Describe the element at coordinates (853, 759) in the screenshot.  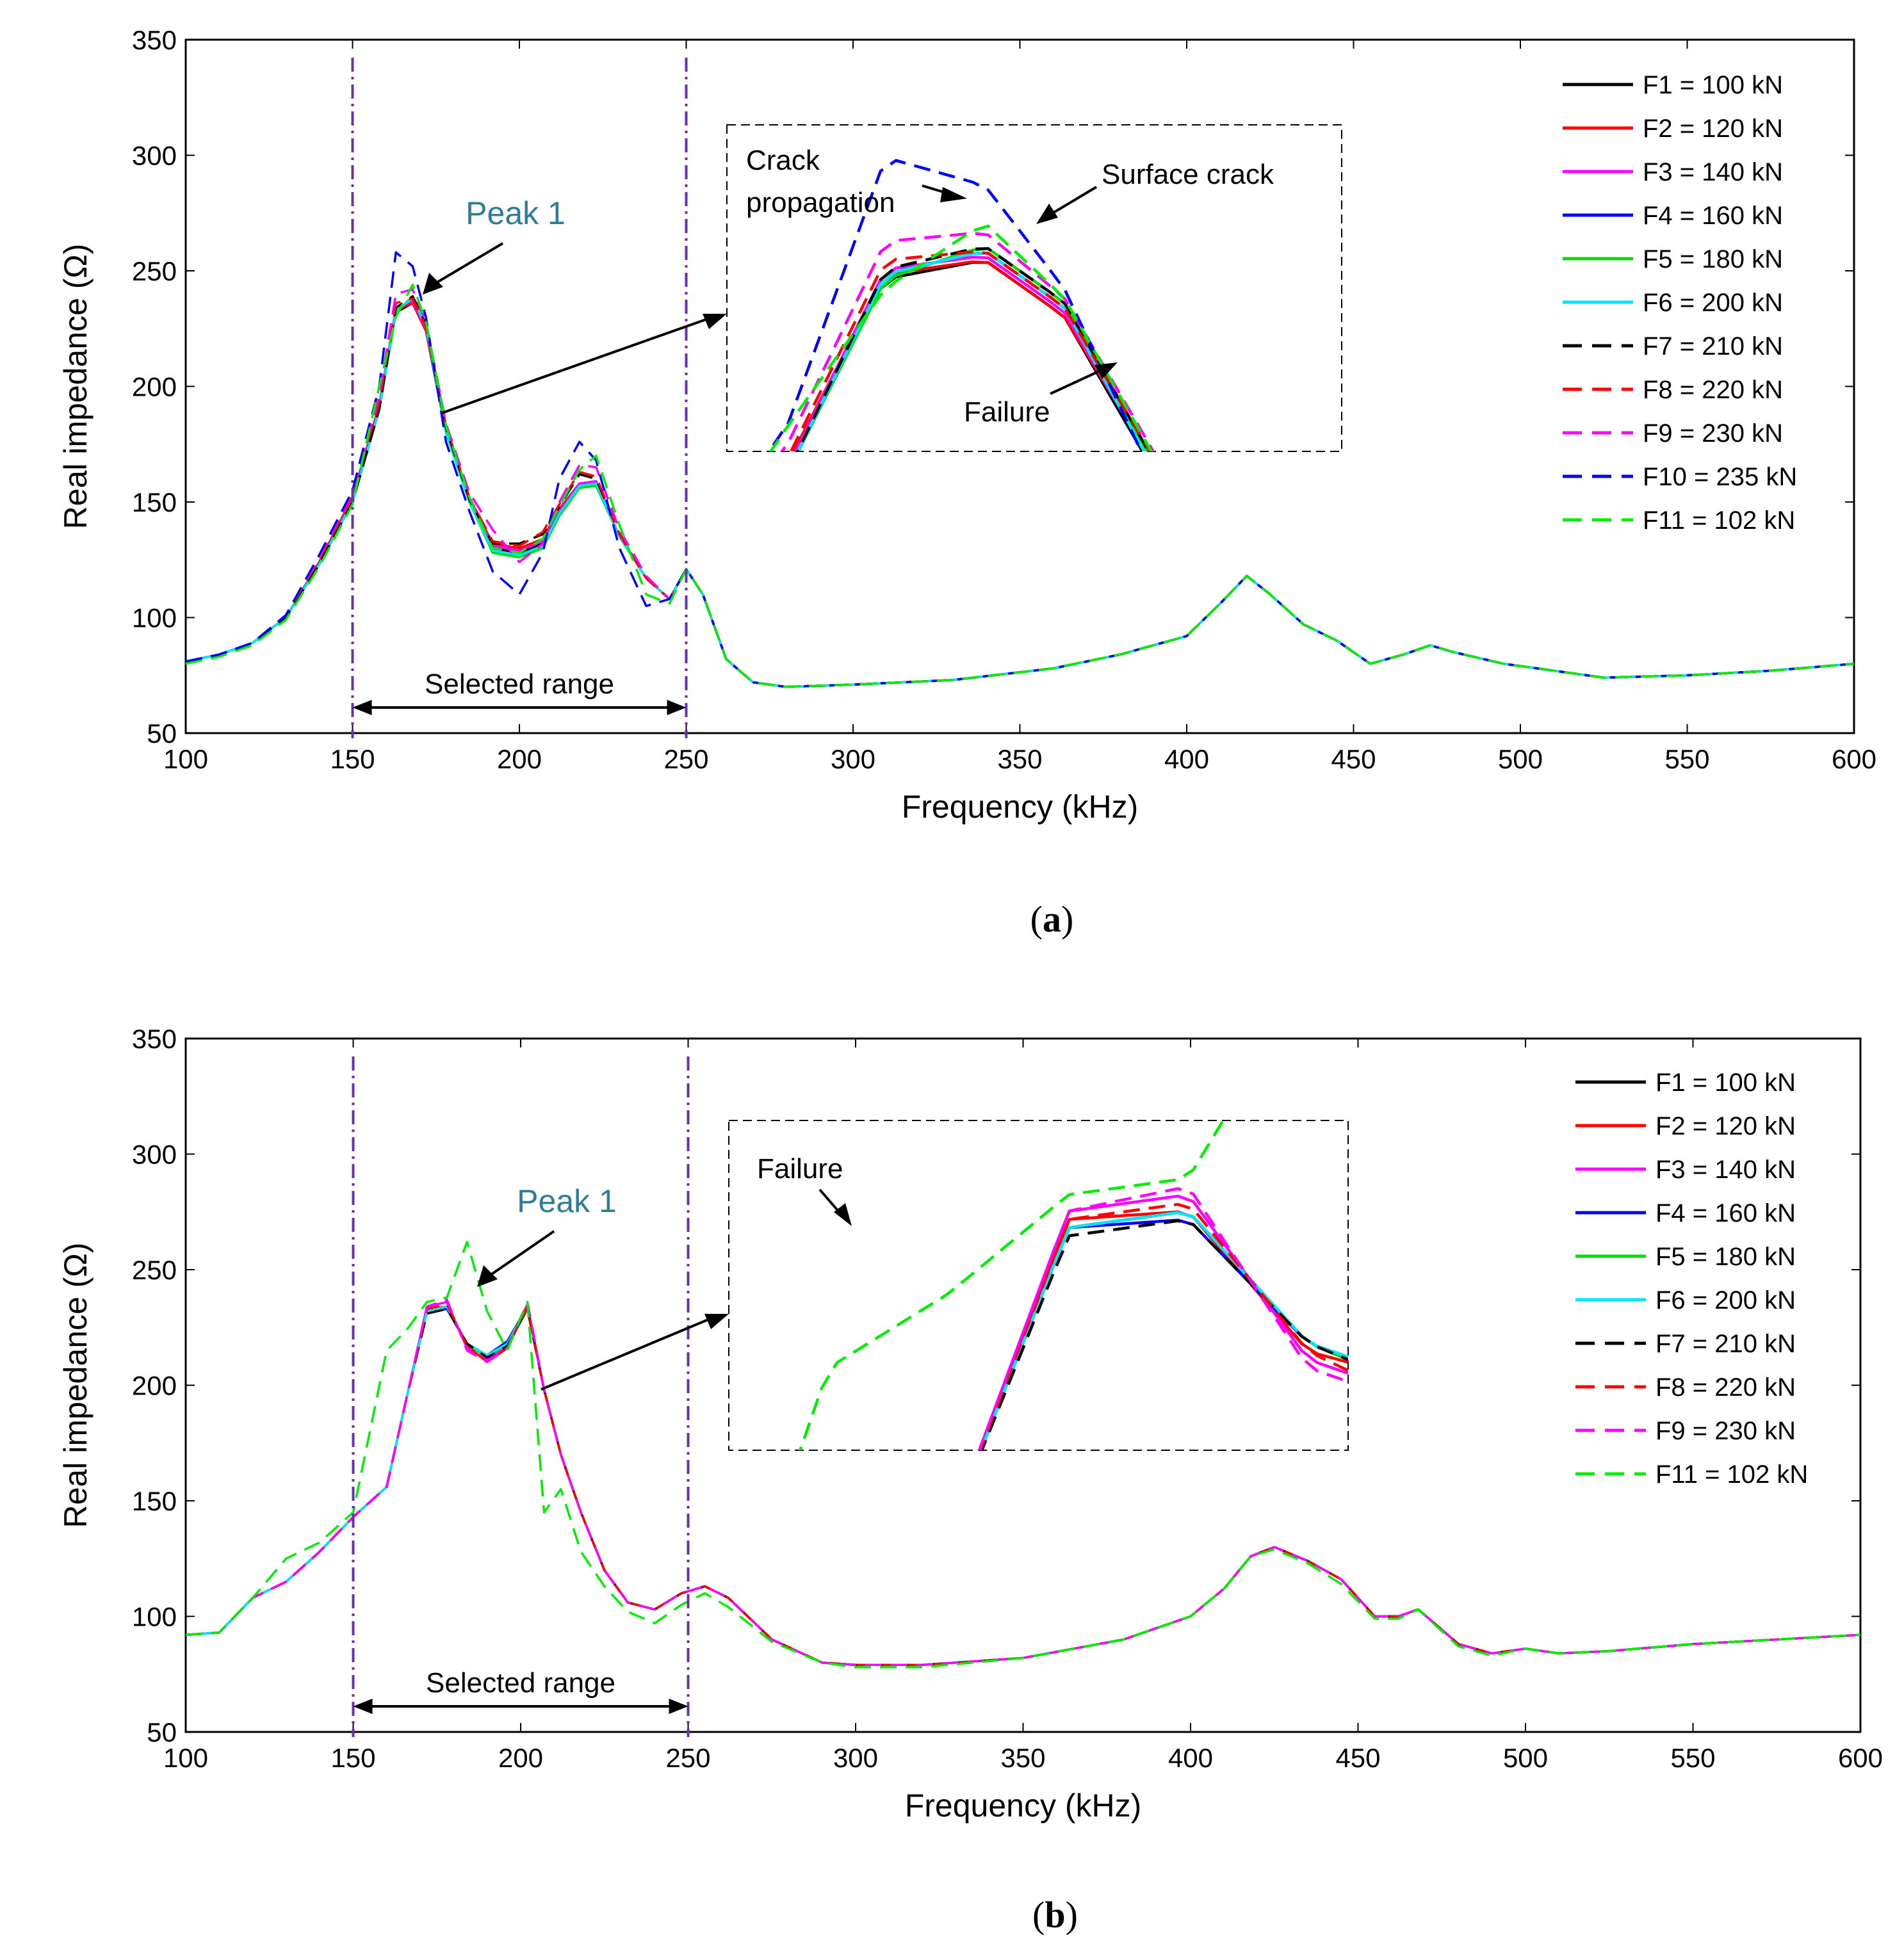
I see `x-tick-label: 300` at that location.